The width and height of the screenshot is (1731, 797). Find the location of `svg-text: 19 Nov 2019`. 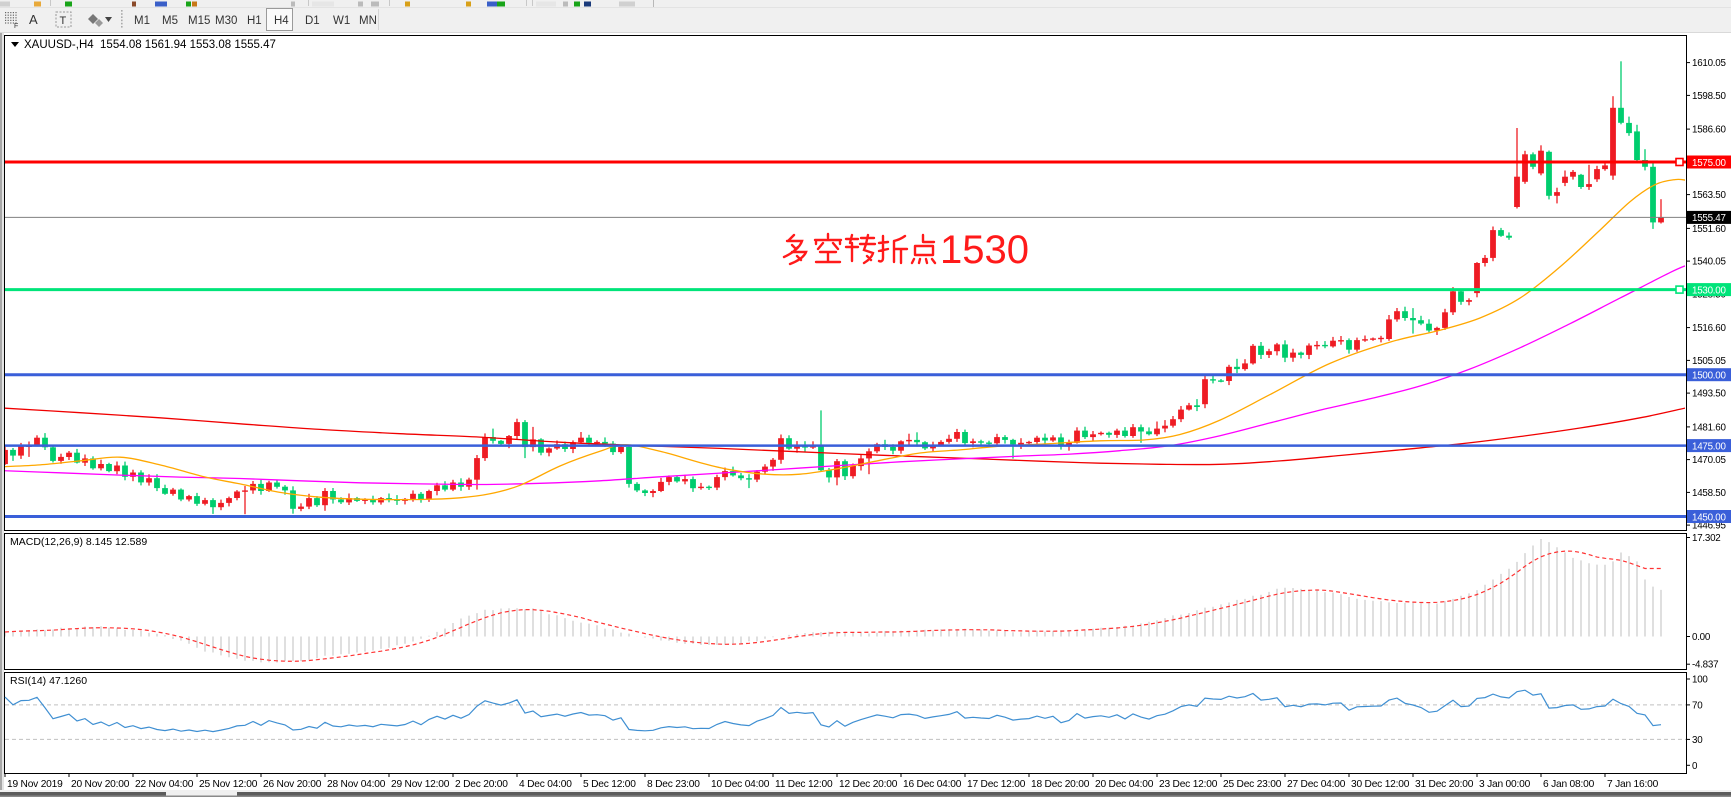

svg-text: 19 Nov 2019 is located at coordinates (35, 784).